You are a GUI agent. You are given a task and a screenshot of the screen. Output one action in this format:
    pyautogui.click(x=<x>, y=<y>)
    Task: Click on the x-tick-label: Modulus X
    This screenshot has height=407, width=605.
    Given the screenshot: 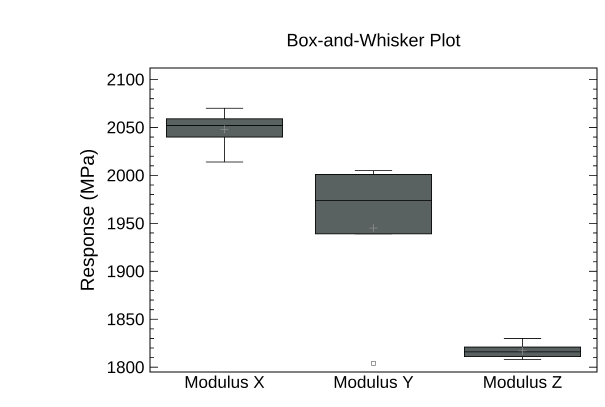 What is the action you would take?
    pyautogui.click(x=225, y=382)
    